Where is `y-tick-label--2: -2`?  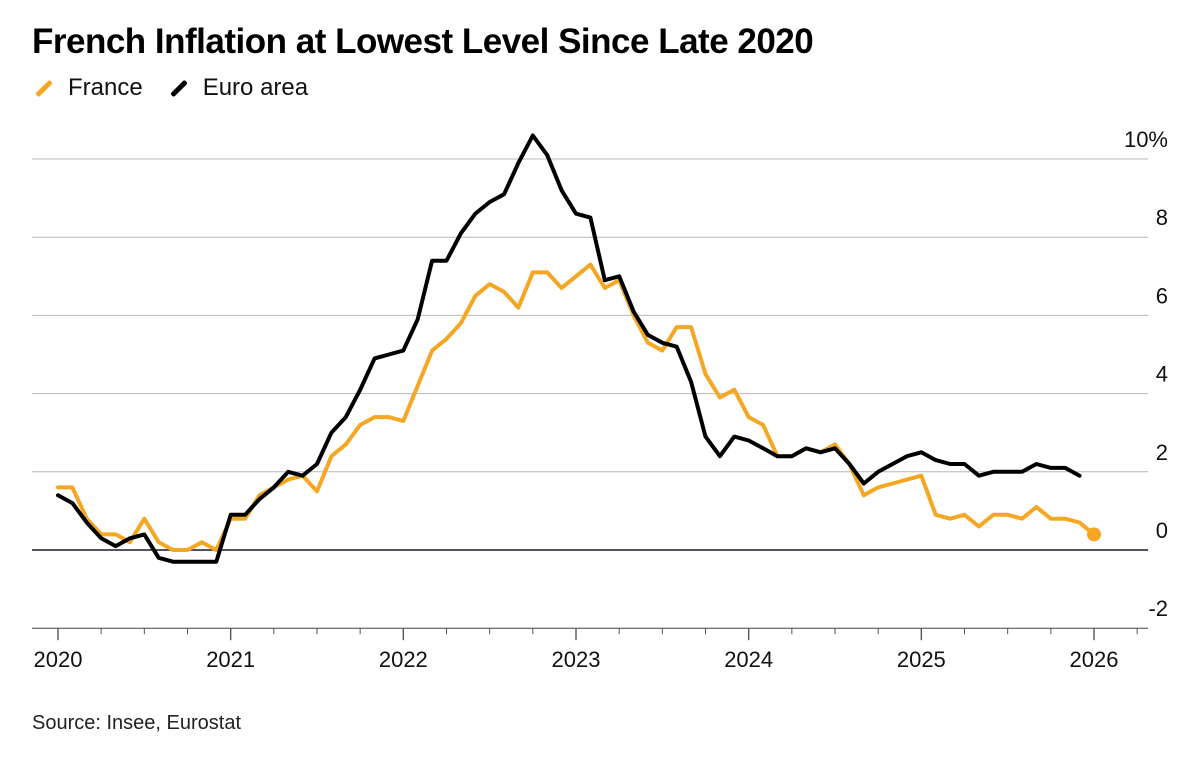 y-tick-label--2: -2 is located at coordinates (1158, 608).